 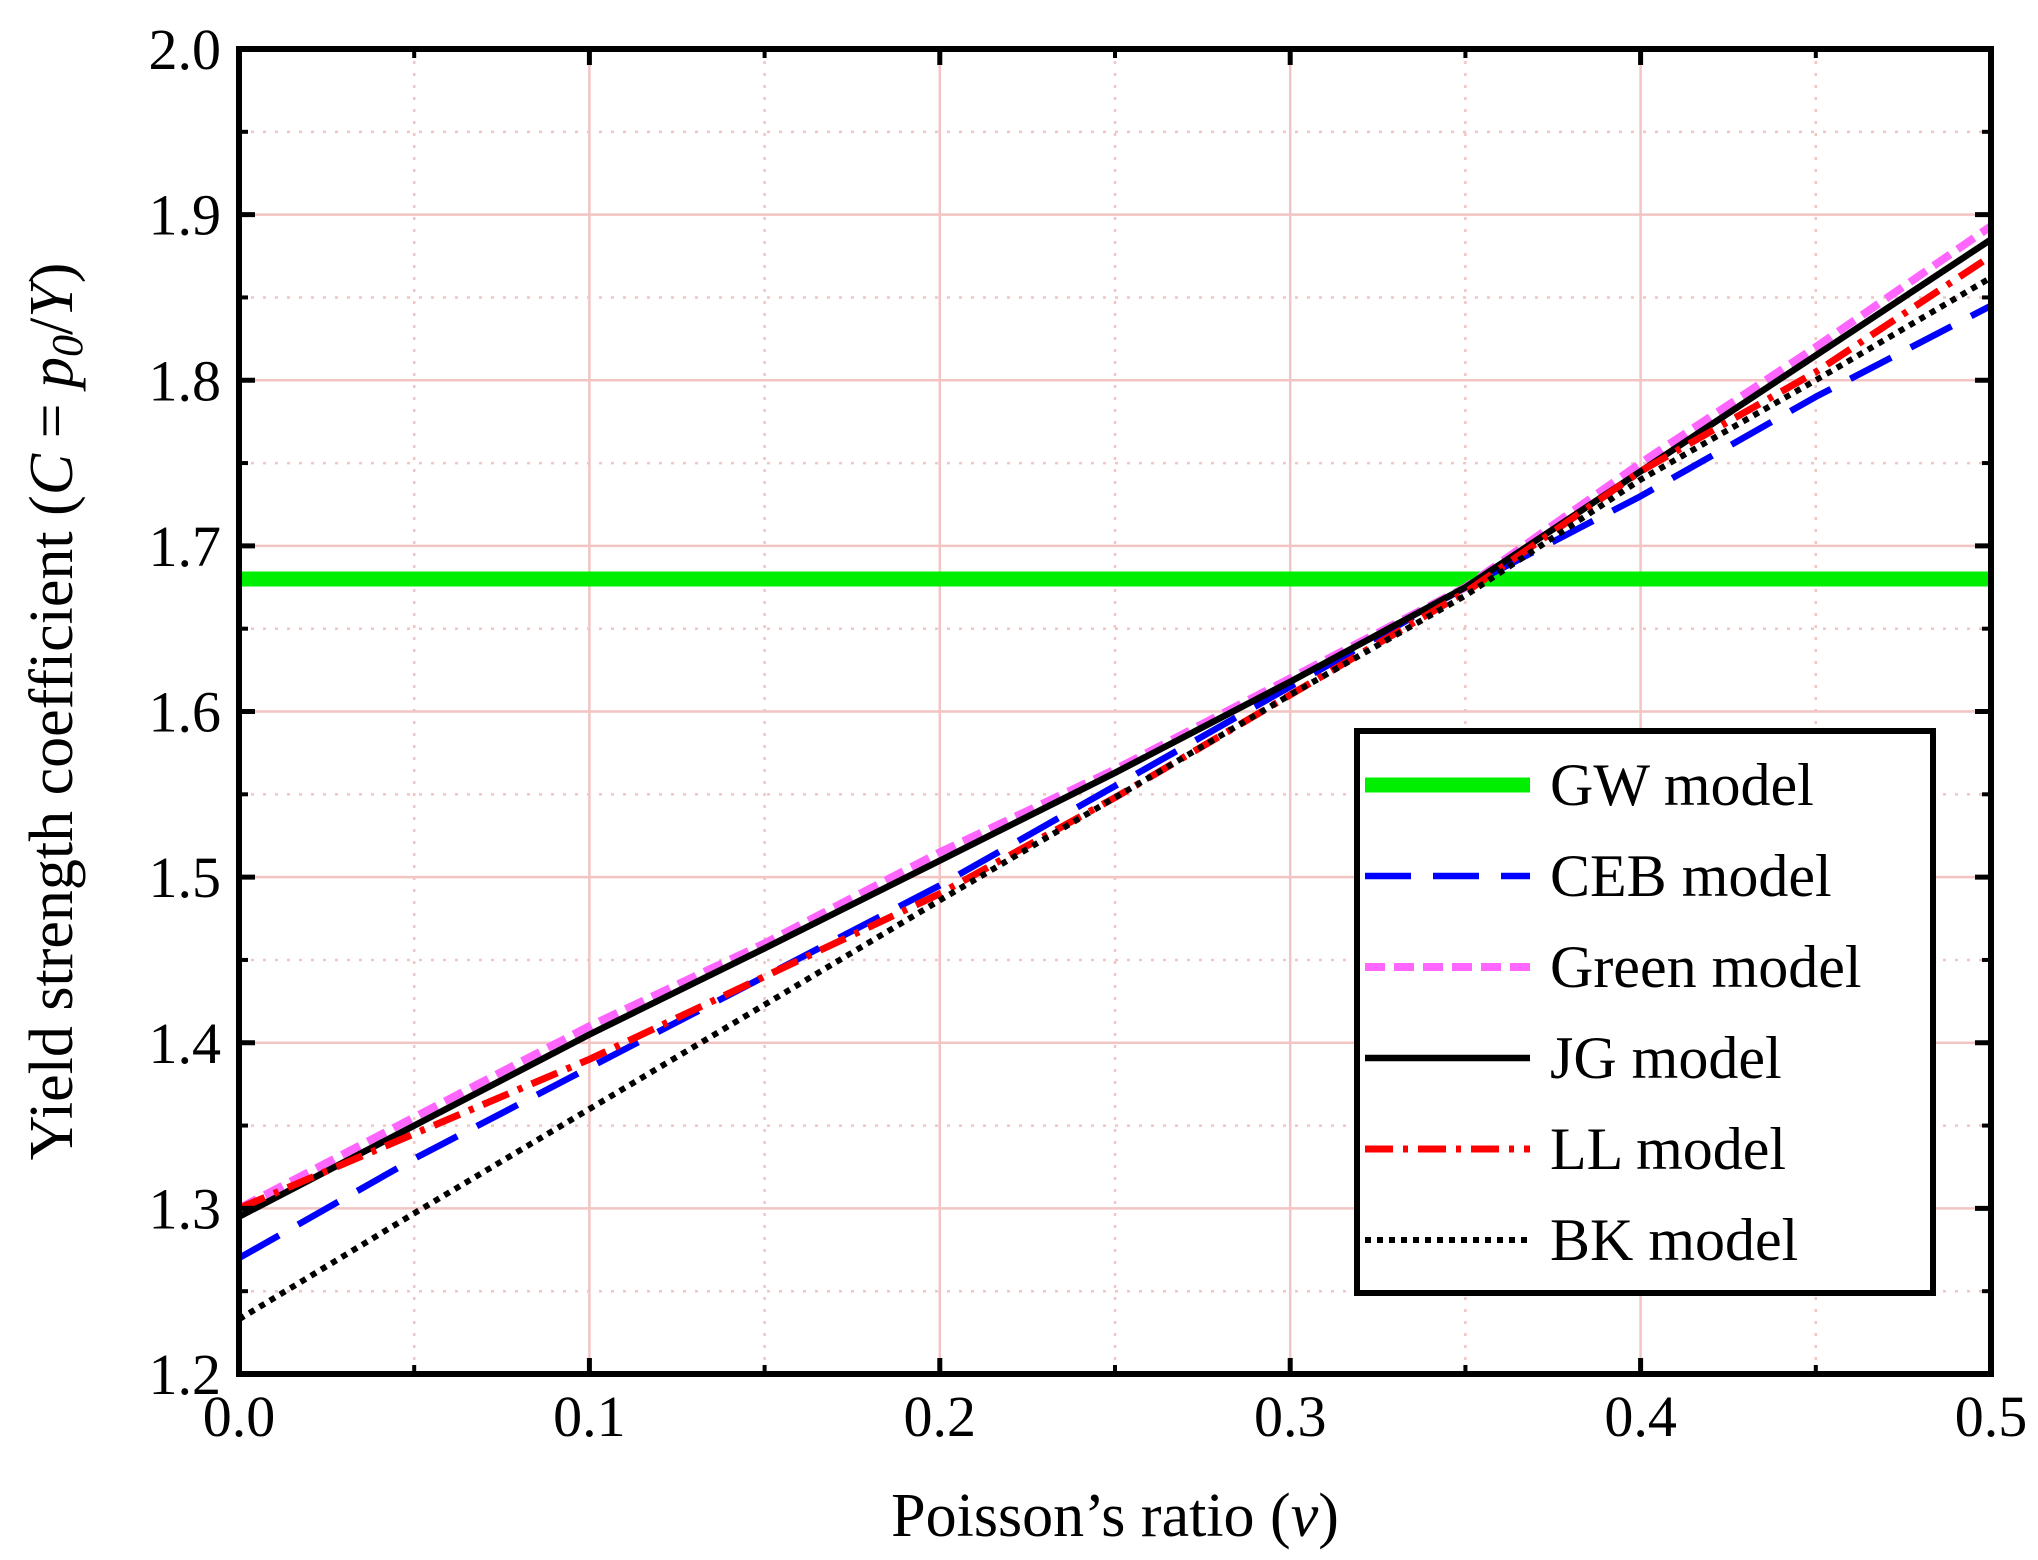 I want to click on x-axis-title-prefix: Poisson’s ratio (, so click(x=1091, y=1516).